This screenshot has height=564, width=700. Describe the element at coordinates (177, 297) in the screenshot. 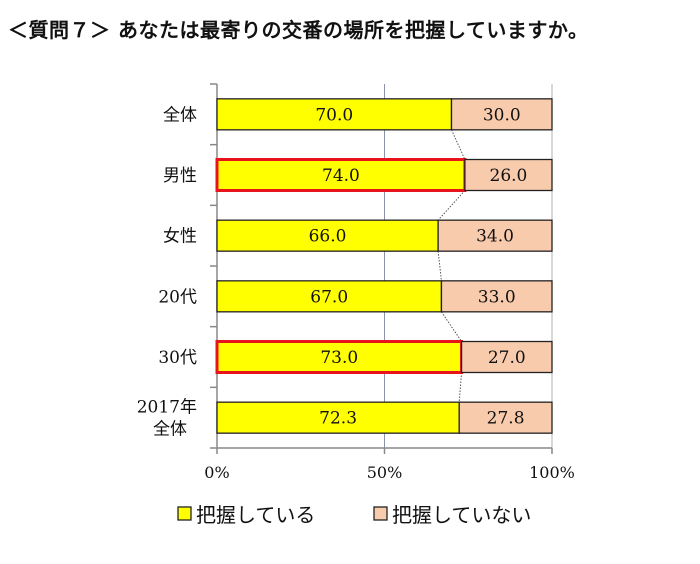

I see `category-label: 20代` at that location.